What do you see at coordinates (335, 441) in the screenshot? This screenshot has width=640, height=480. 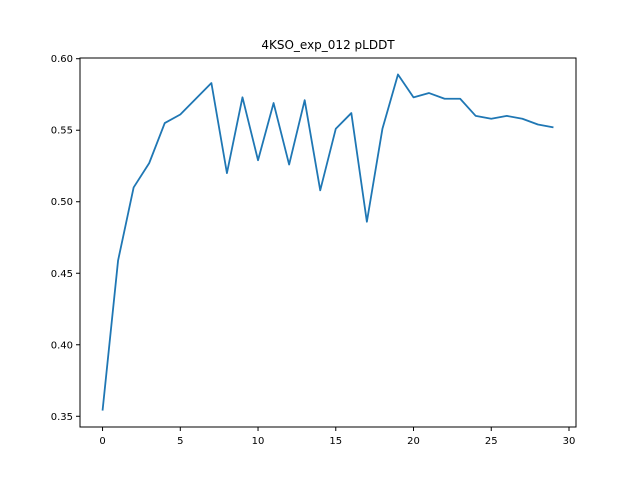 I see `x-tick-label-3: 15` at bounding box center [335, 441].